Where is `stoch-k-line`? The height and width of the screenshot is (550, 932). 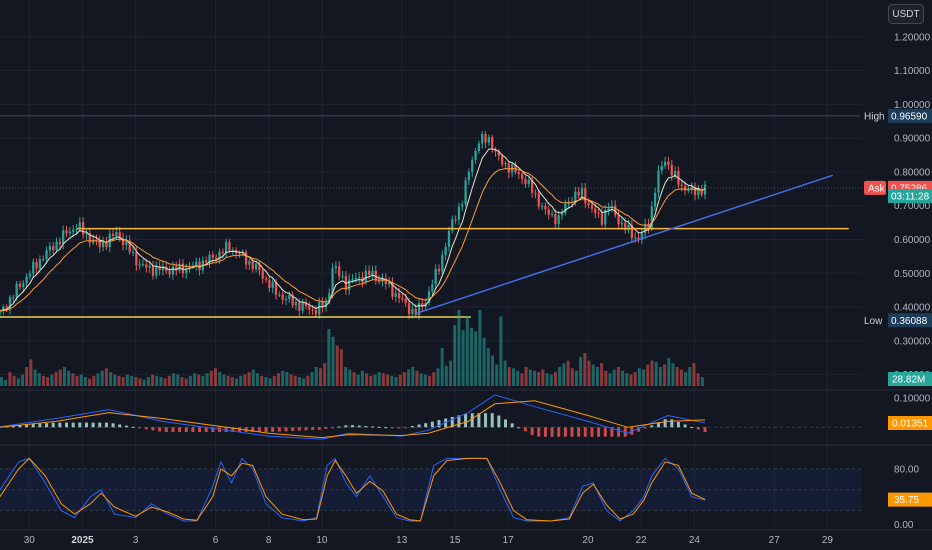 stoch-k-line is located at coordinates (353, 489).